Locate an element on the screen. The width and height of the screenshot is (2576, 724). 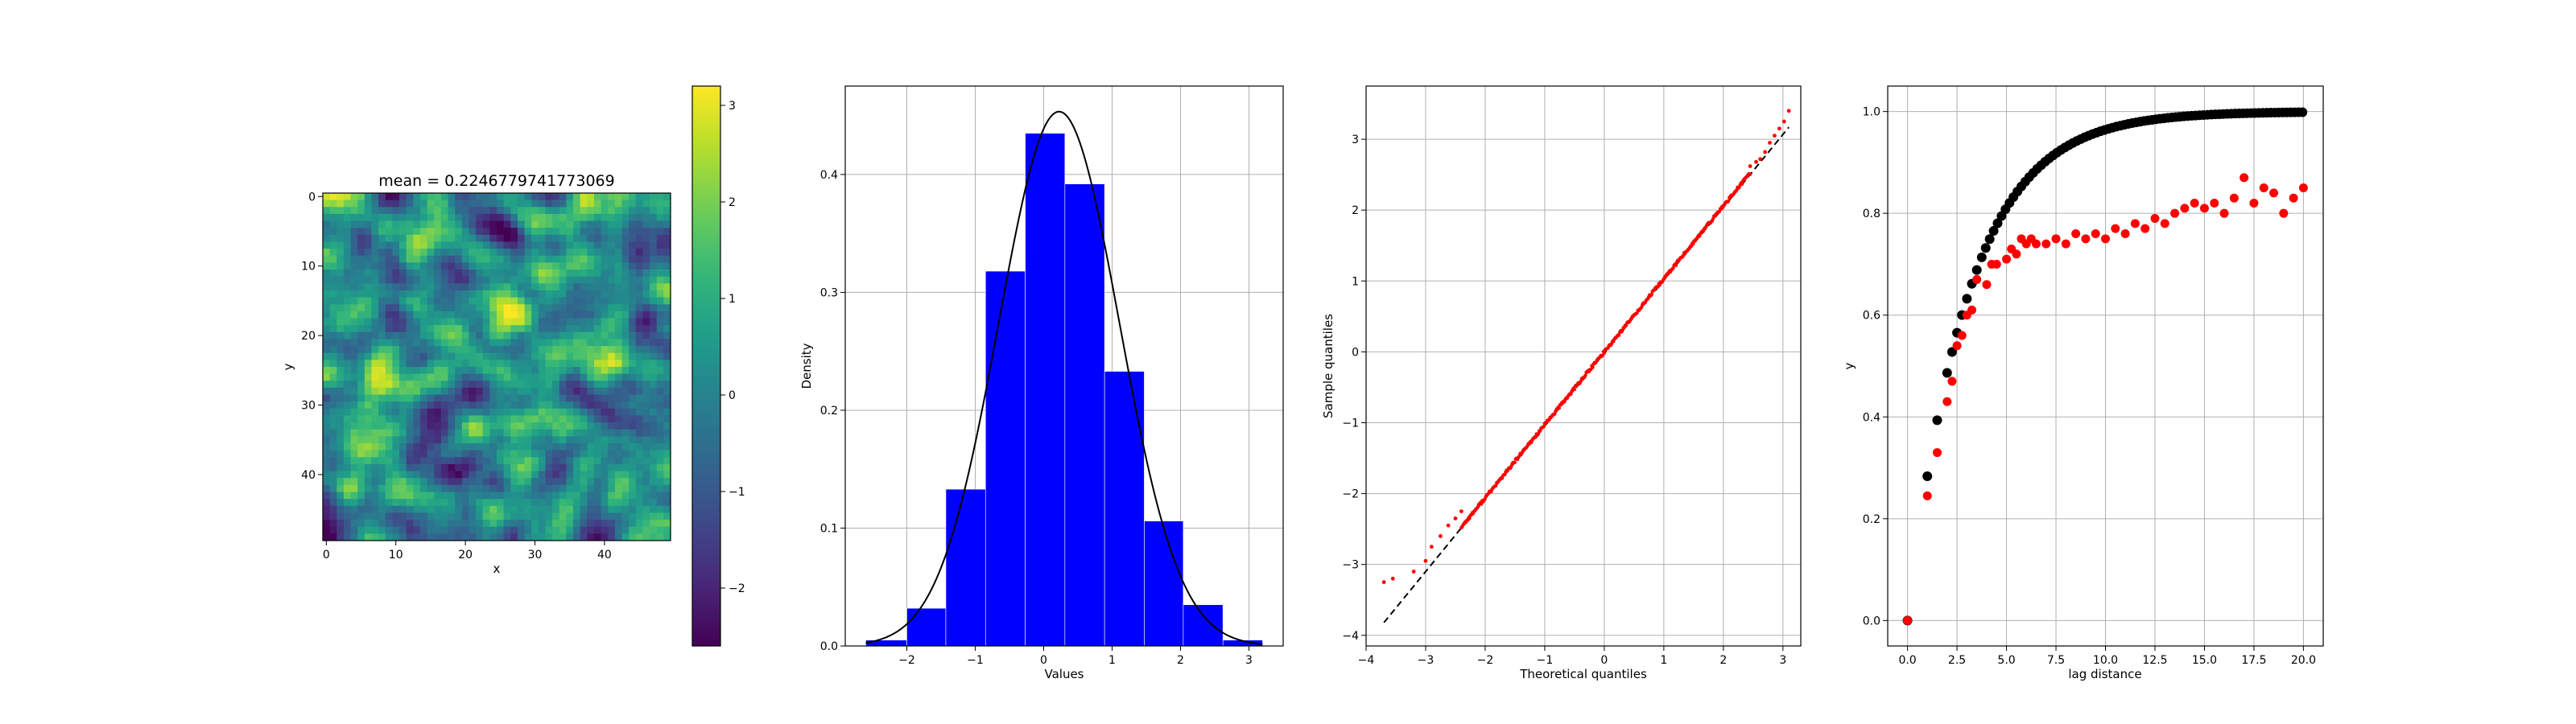
qq-tail-point is located at coordinates (1750, 166).